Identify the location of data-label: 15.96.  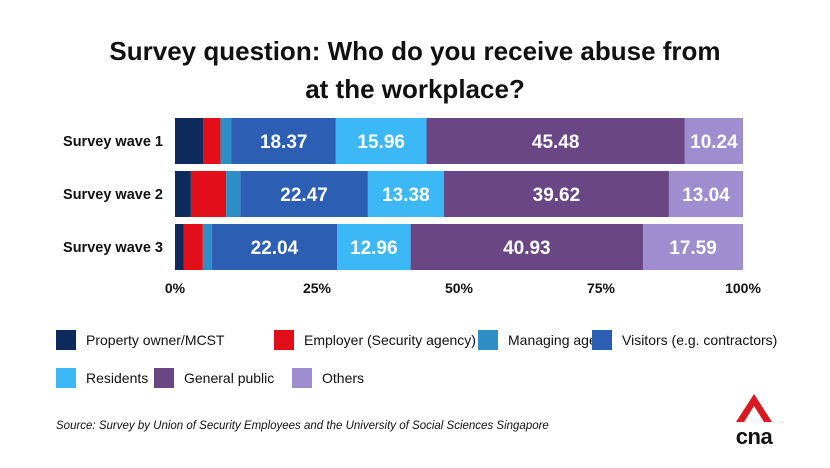
(381, 142).